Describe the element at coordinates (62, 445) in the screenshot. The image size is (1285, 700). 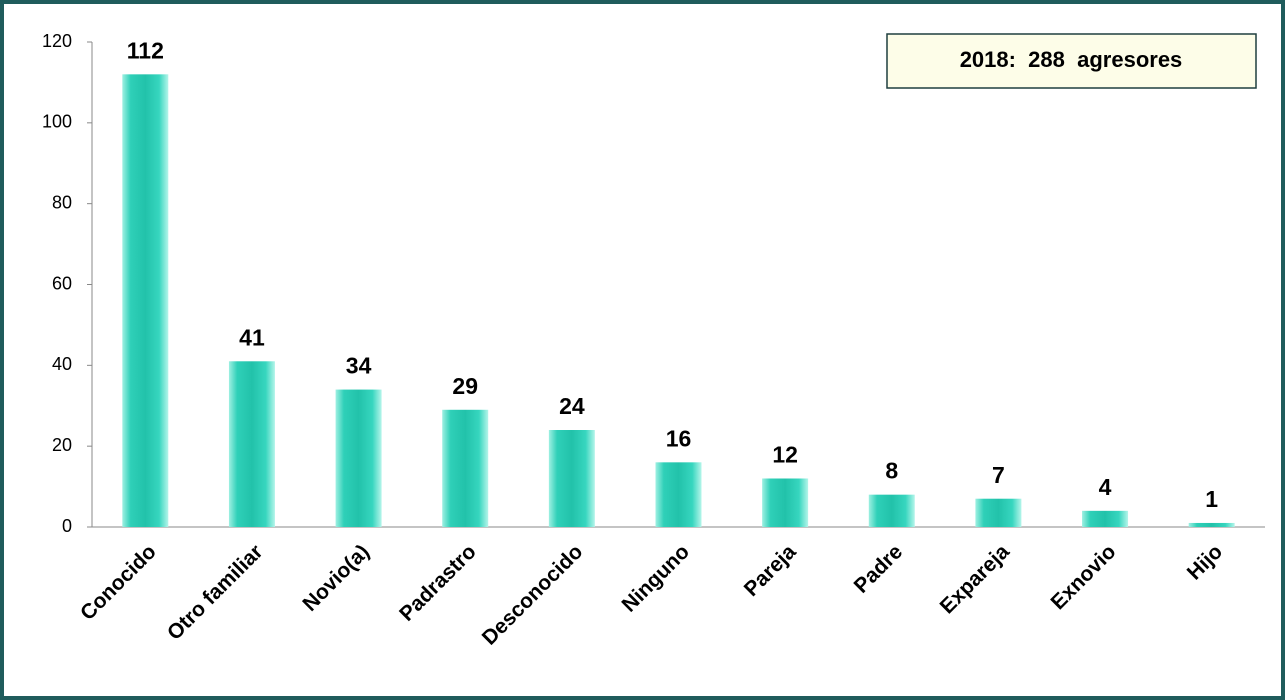
I see `y-tick-label: 20` at that location.